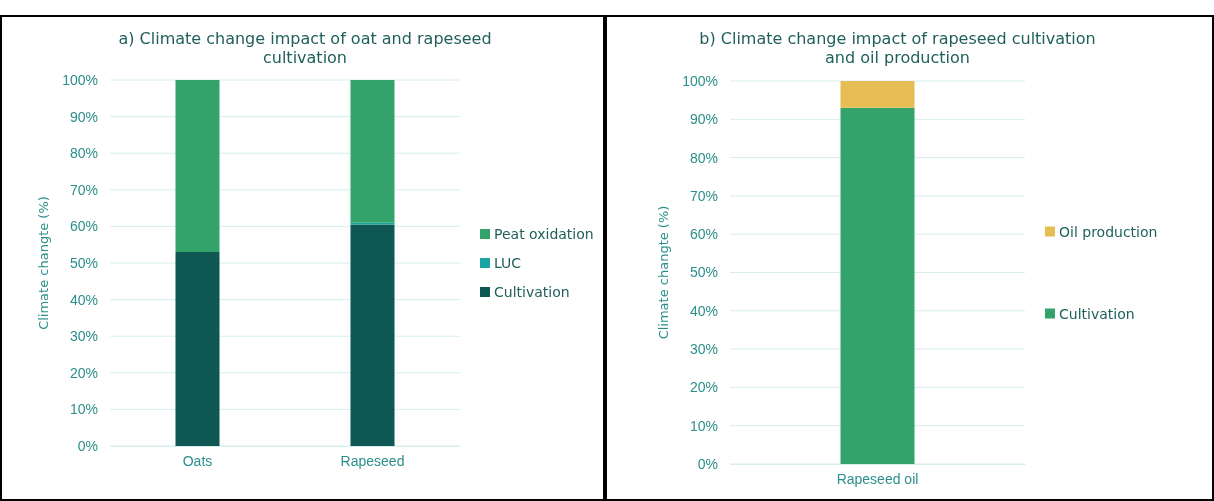  What do you see at coordinates (877, 478) in the screenshot?
I see `x-tick-label: Rapeseed oil` at bounding box center [877, 478].